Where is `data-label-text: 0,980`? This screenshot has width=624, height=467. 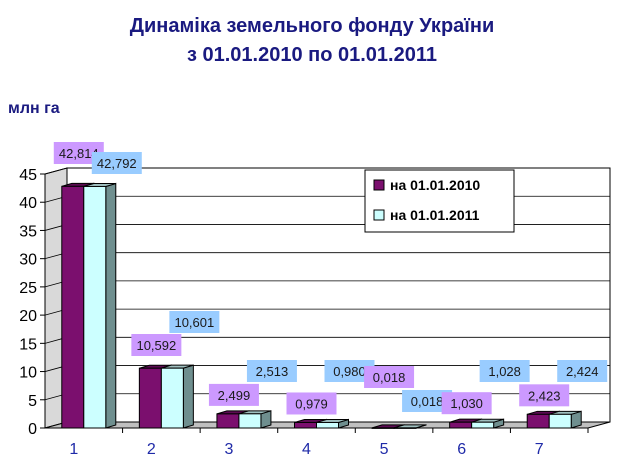
data-label-text: 0,980 is located at coordinates (349, 371).